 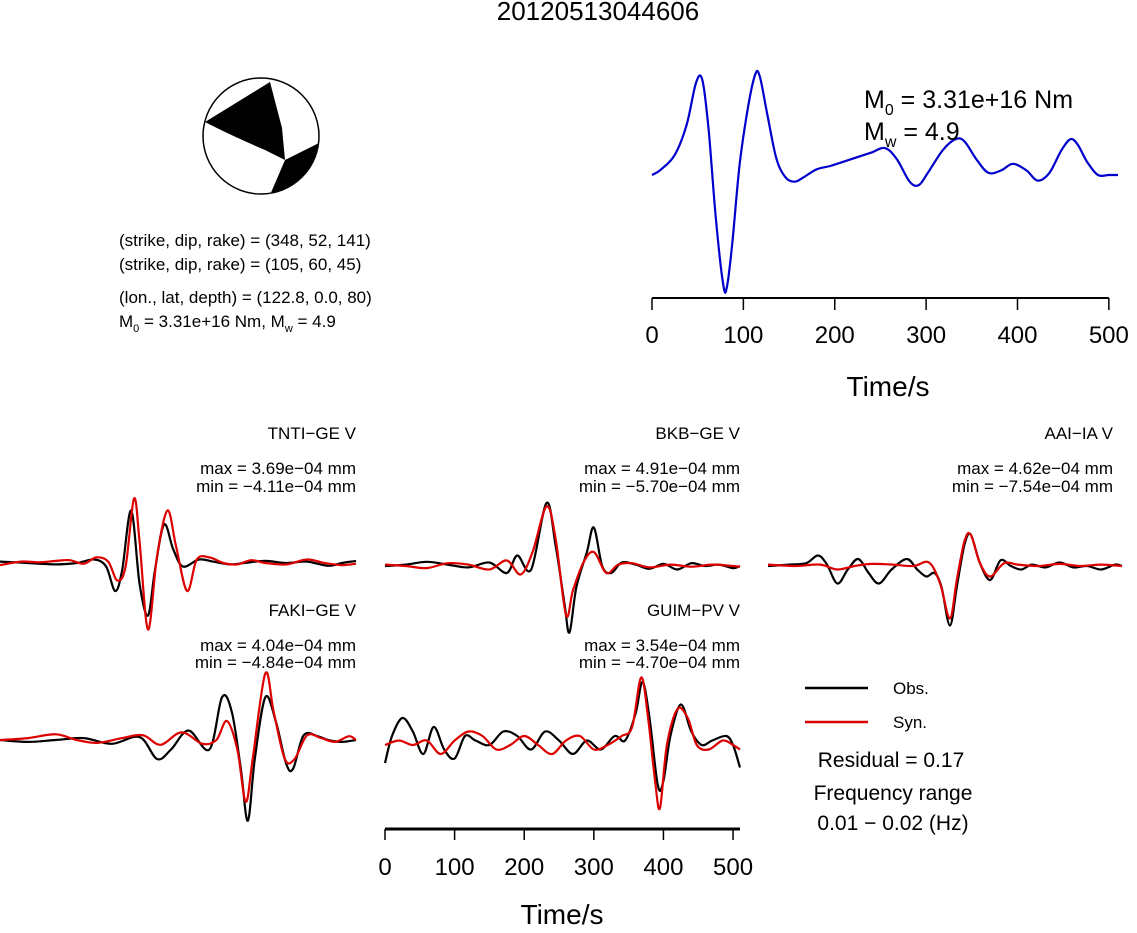 What do you see at coordinates (912, 134) in the screenshot?
I see `svg-text: Mw = 4.9` at bounding box center [912, 134].